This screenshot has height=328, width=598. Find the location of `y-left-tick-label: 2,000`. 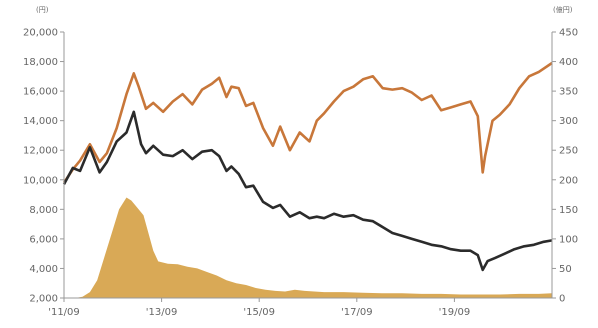

y-left-tick-label: 2,000 is located at coordinates (43, 299).